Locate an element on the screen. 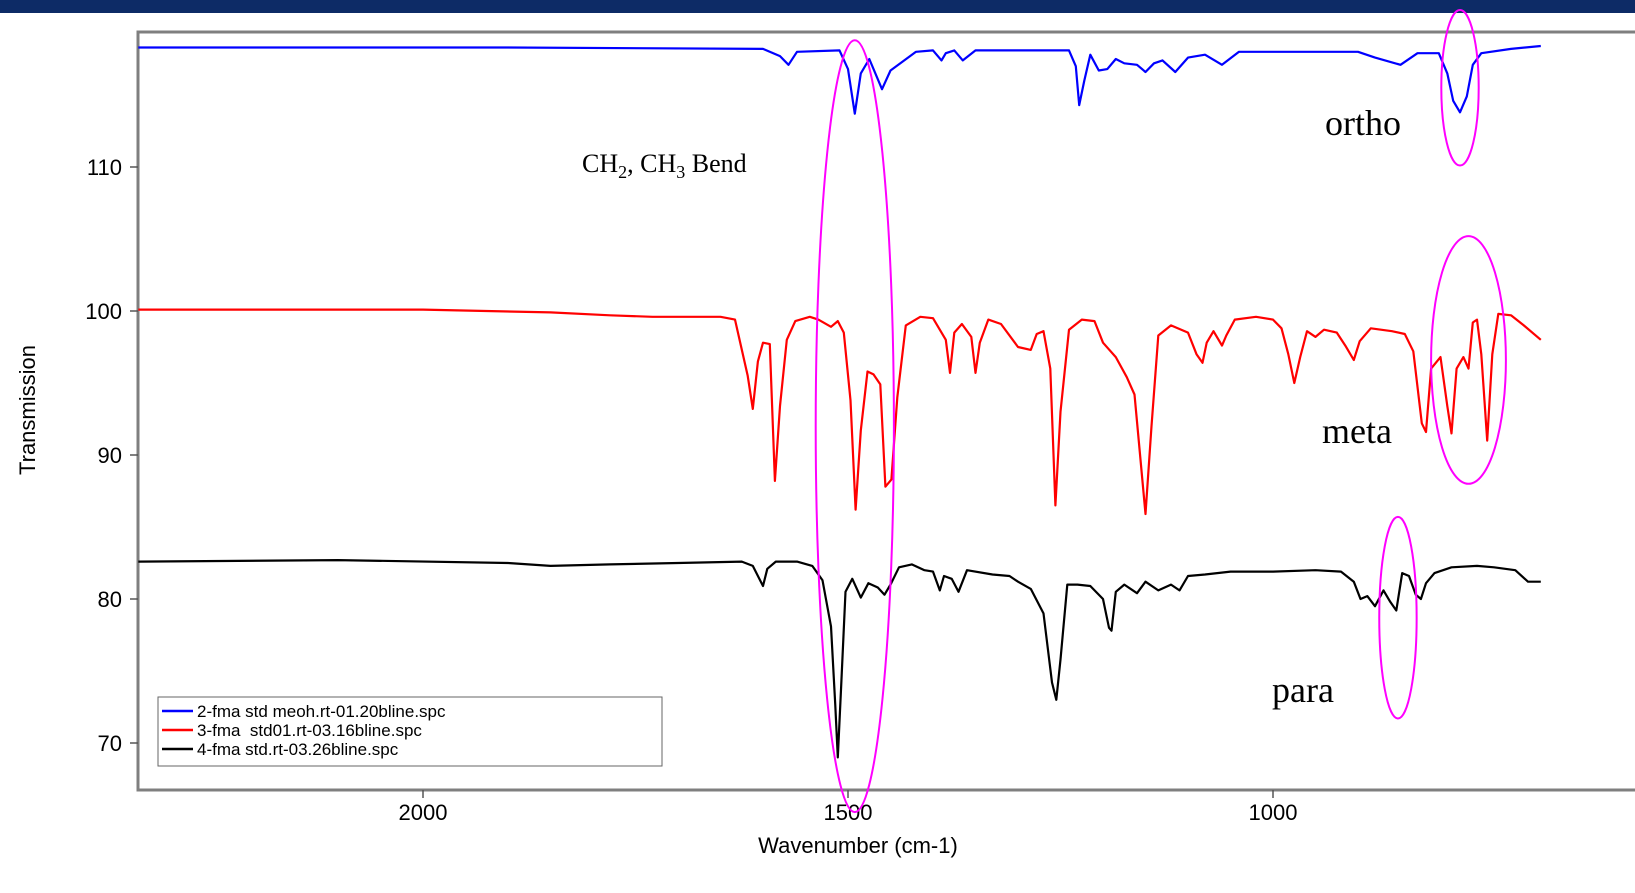 This screenshot has width=1635, height=893. legend-label: 3-fma std01.rt-03.16bline.spc is located at coordinates (309, 730).